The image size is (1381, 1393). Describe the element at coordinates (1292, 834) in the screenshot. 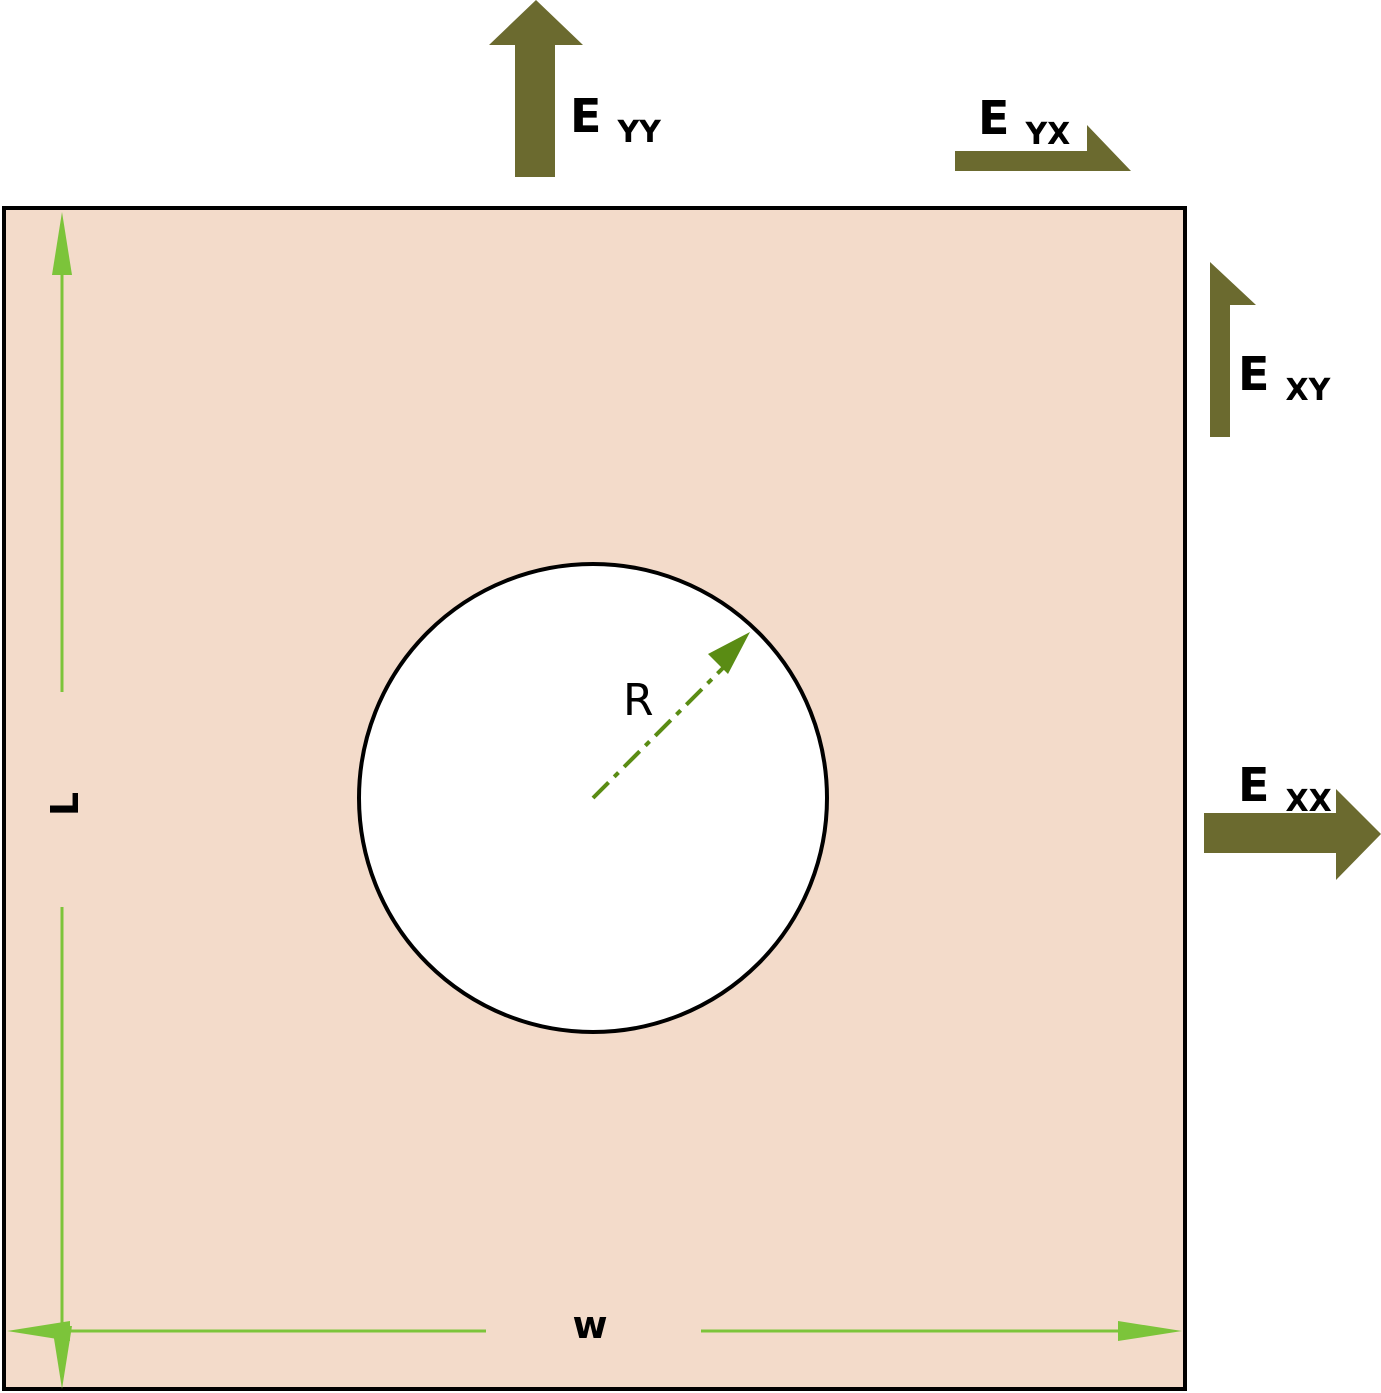

I see `strain-xx-arrow-icon` at that location.